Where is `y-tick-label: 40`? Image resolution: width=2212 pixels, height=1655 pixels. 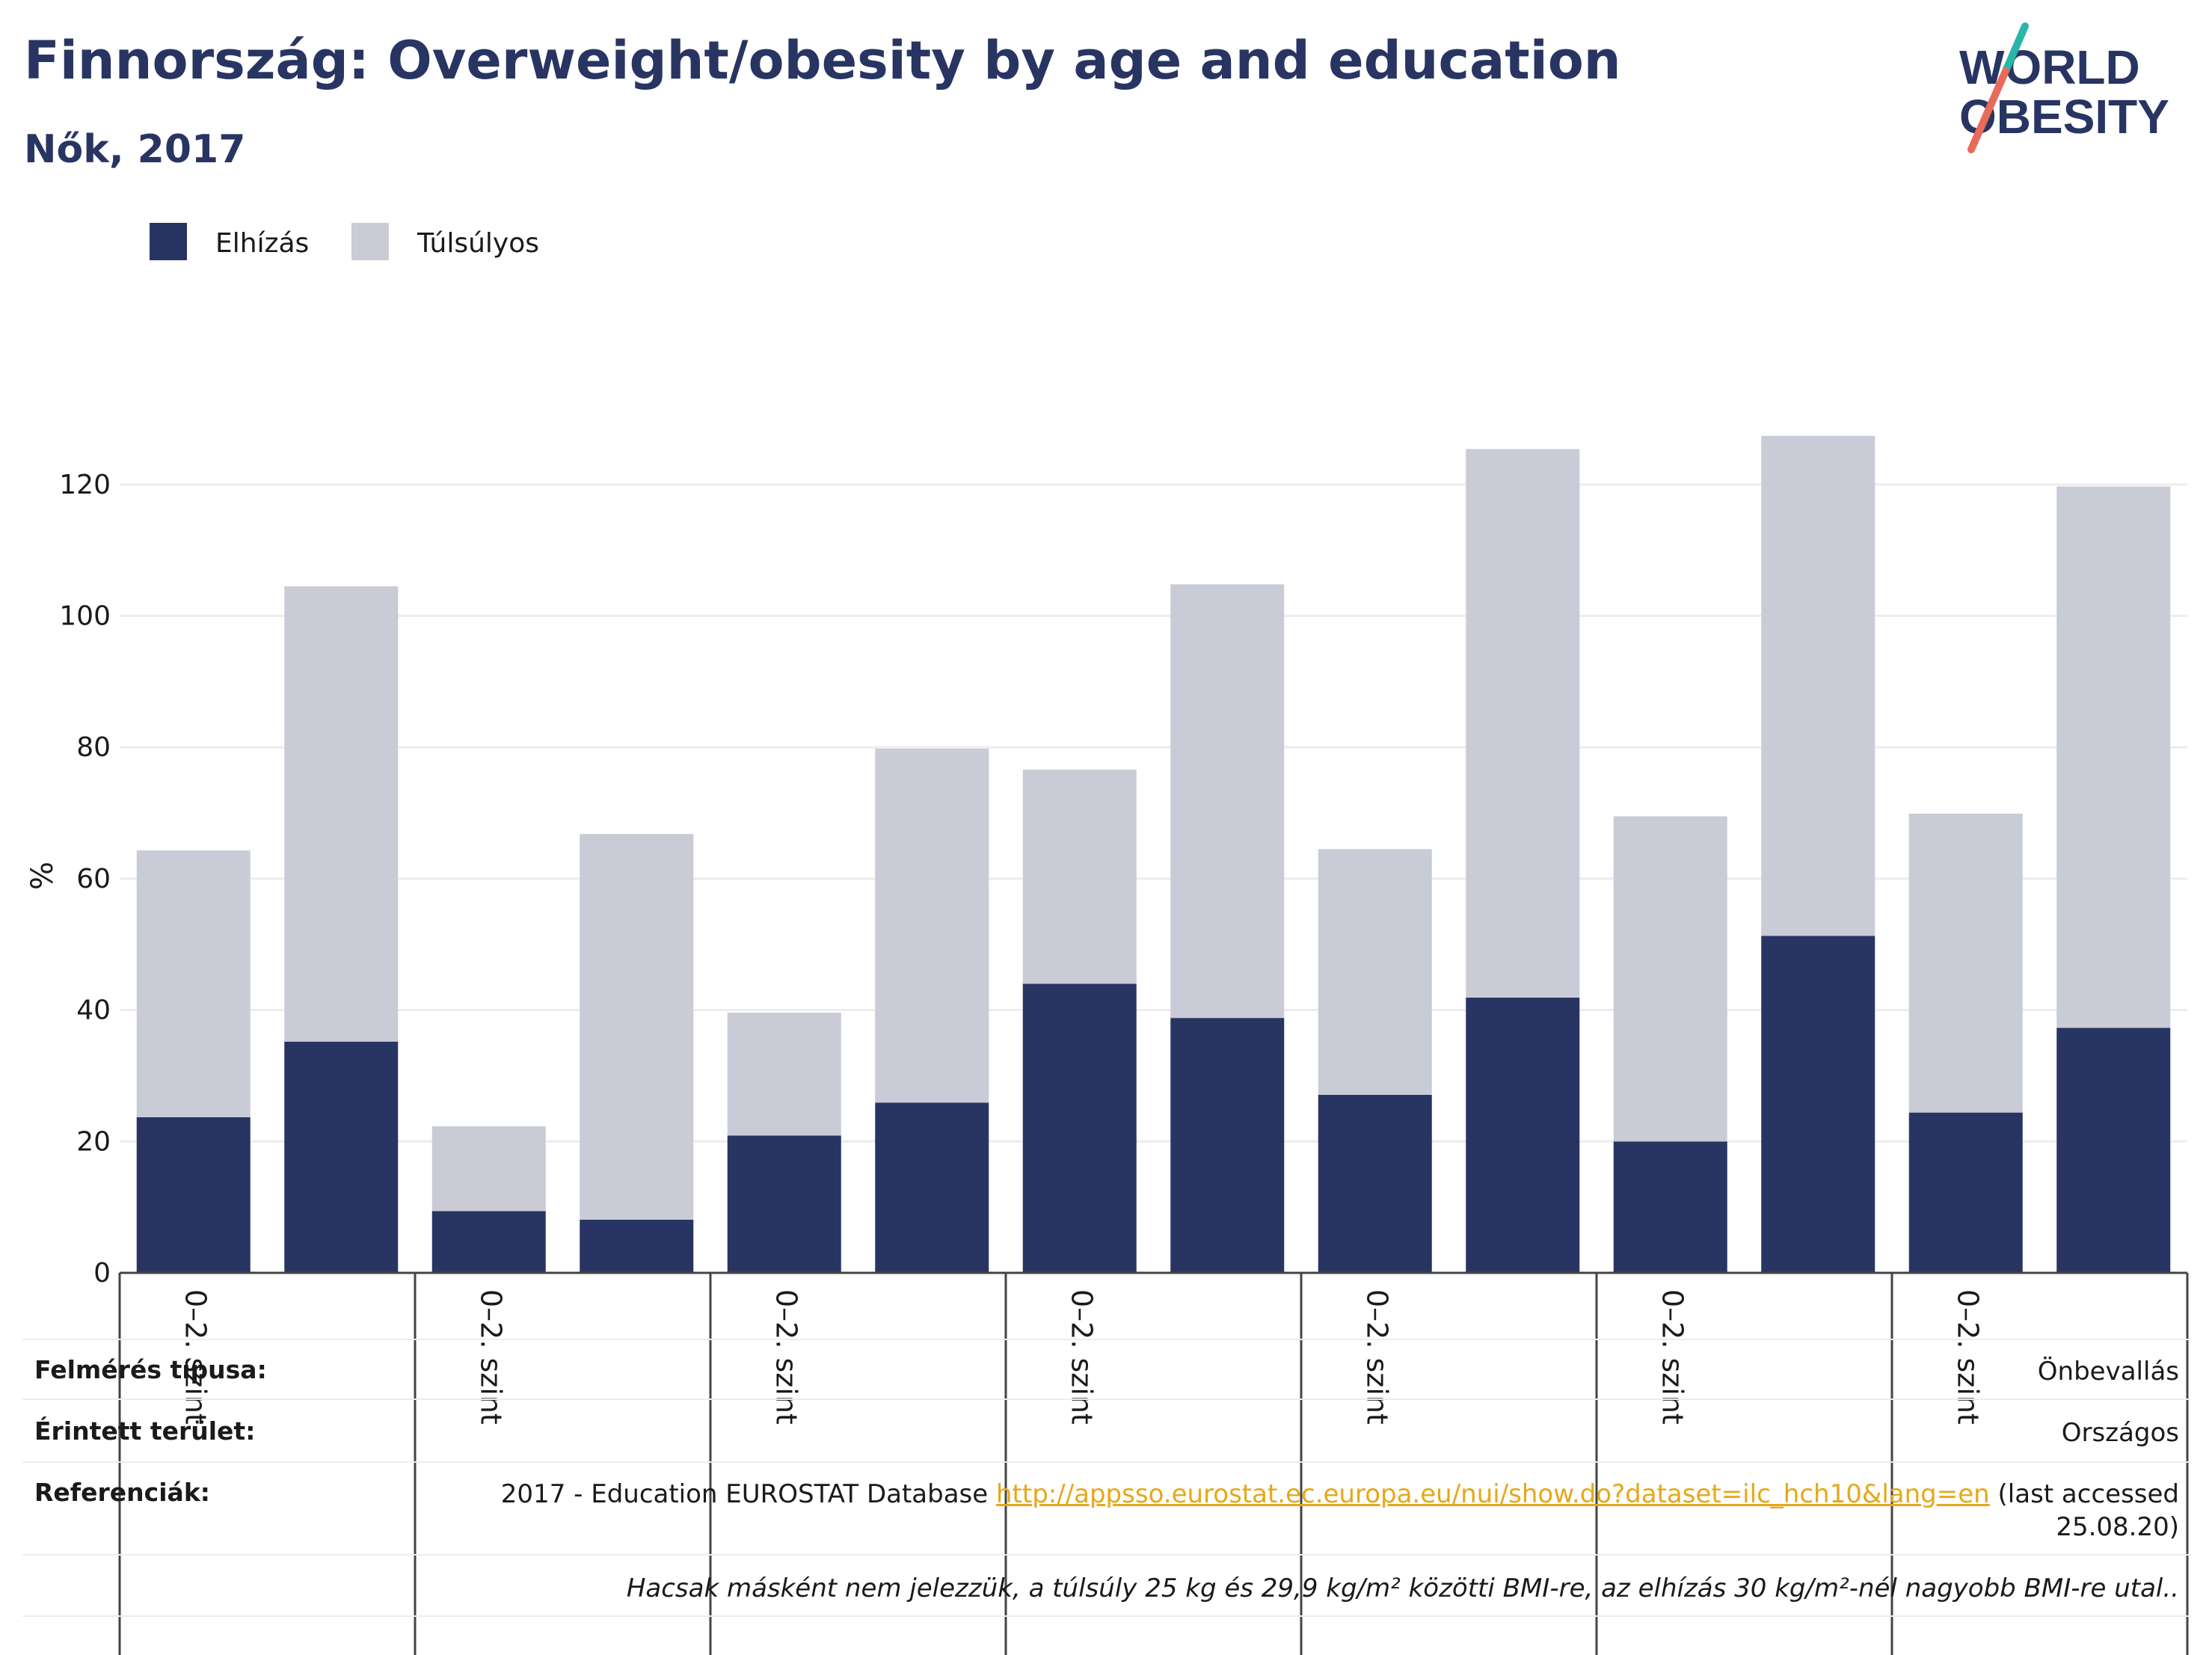
y-tick-label: 40 is located at coordinates (93, 1010).